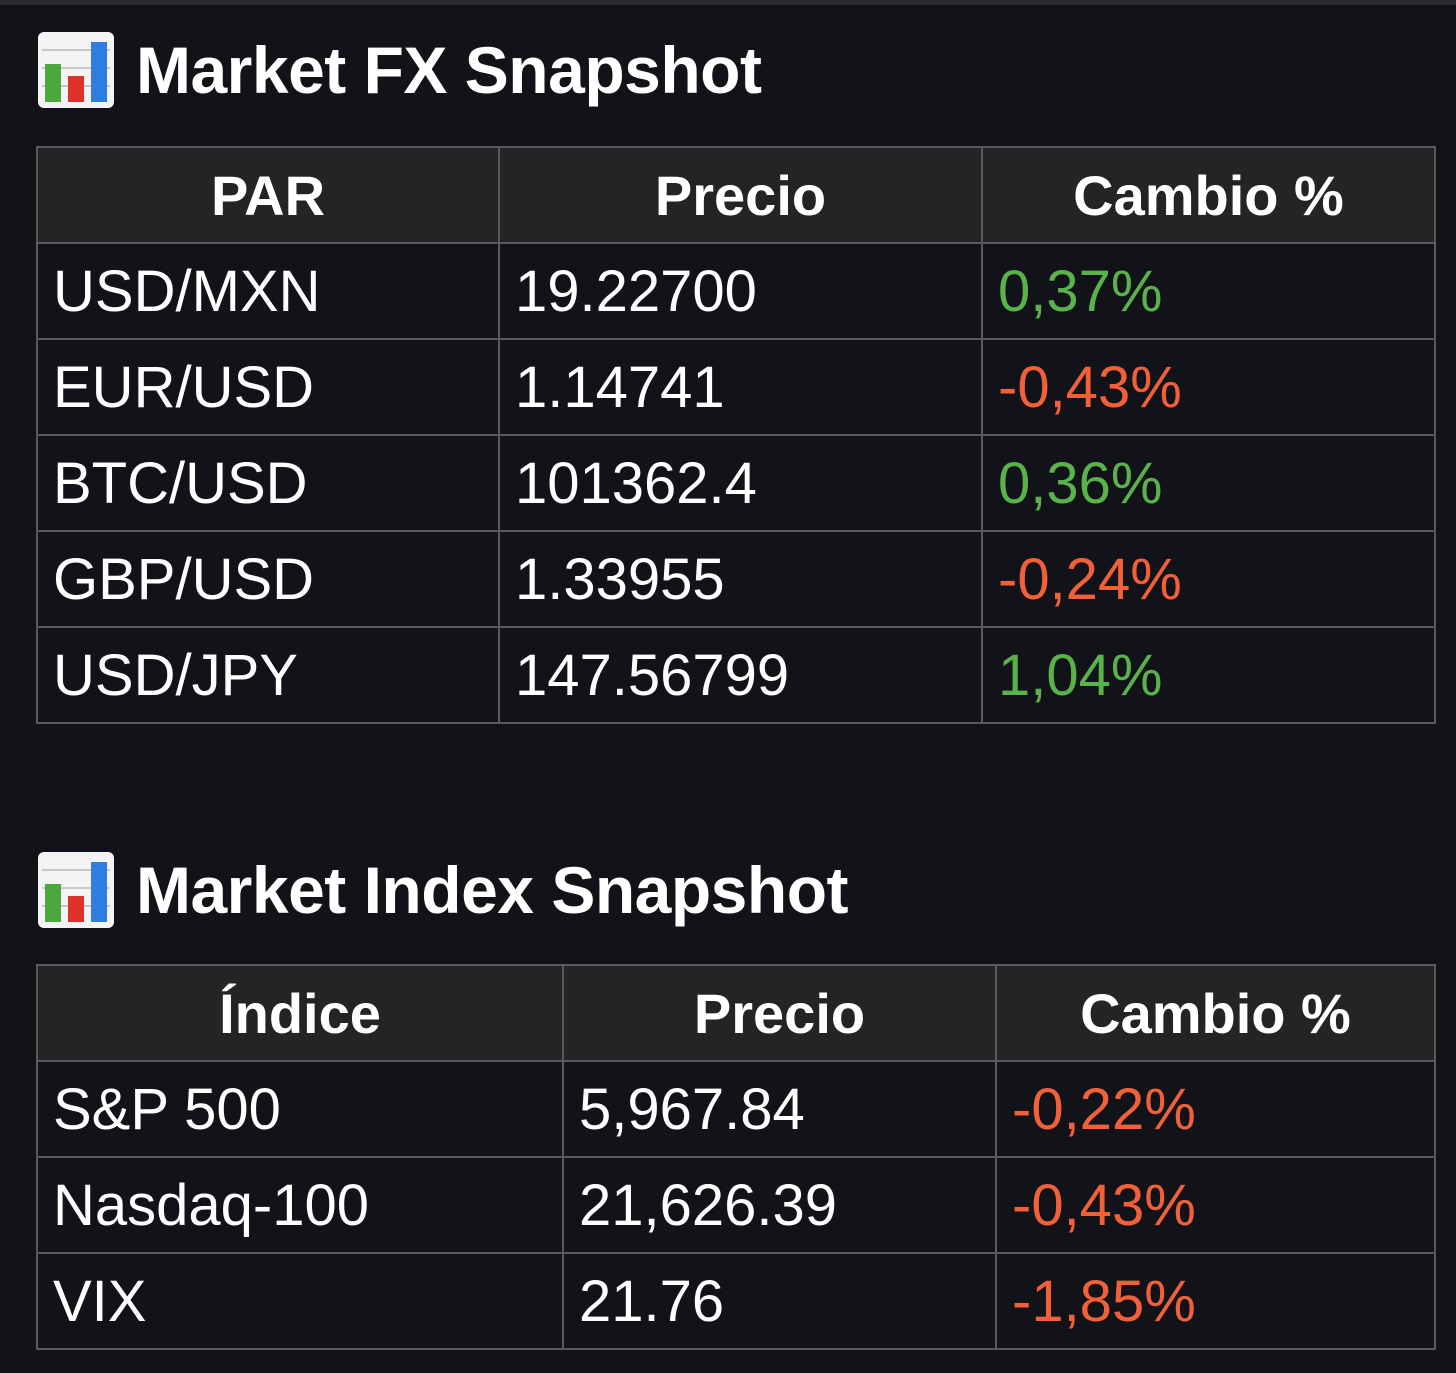  I want to click on fx-pair: BTC/USD, so click(268, 483).